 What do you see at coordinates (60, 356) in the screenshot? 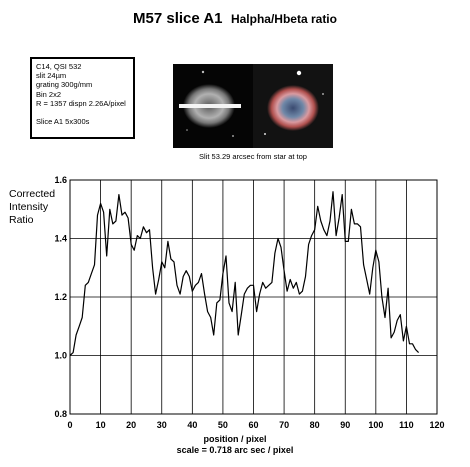
I see `y-tick-label: 1.0` at bounding box center [60, 356].